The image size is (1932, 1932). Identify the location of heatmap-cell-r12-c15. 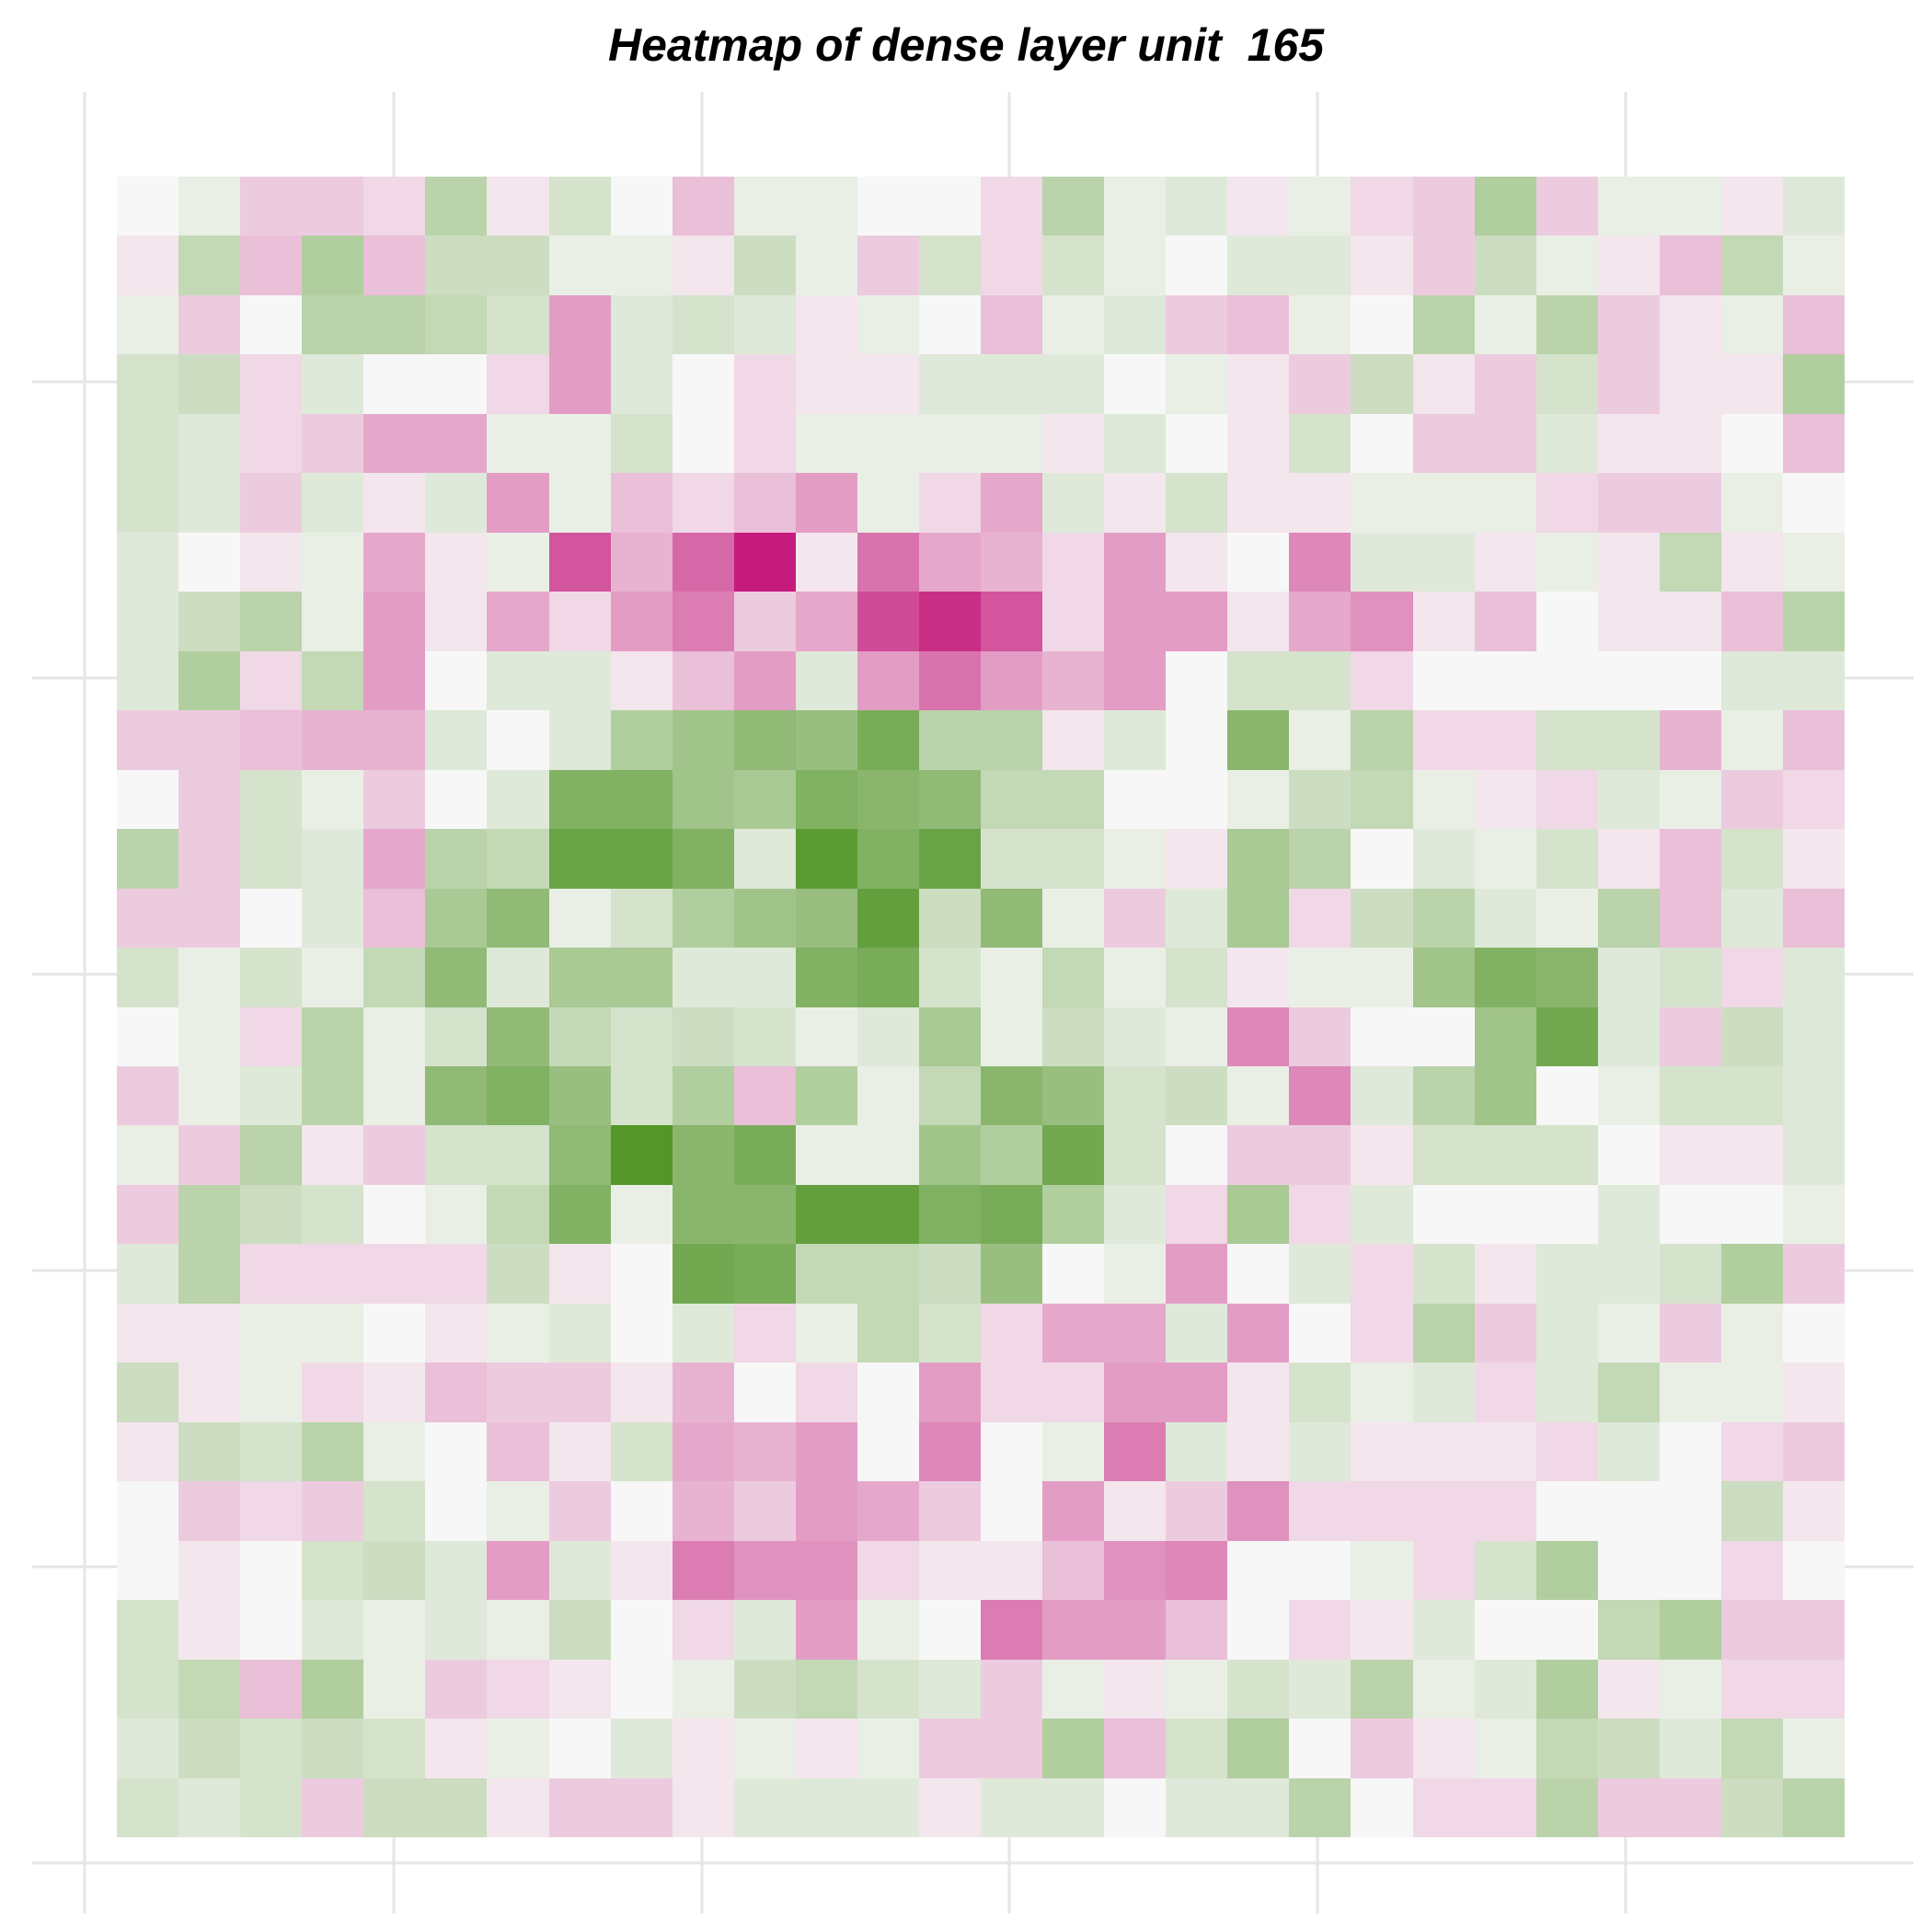
(1073, 918).